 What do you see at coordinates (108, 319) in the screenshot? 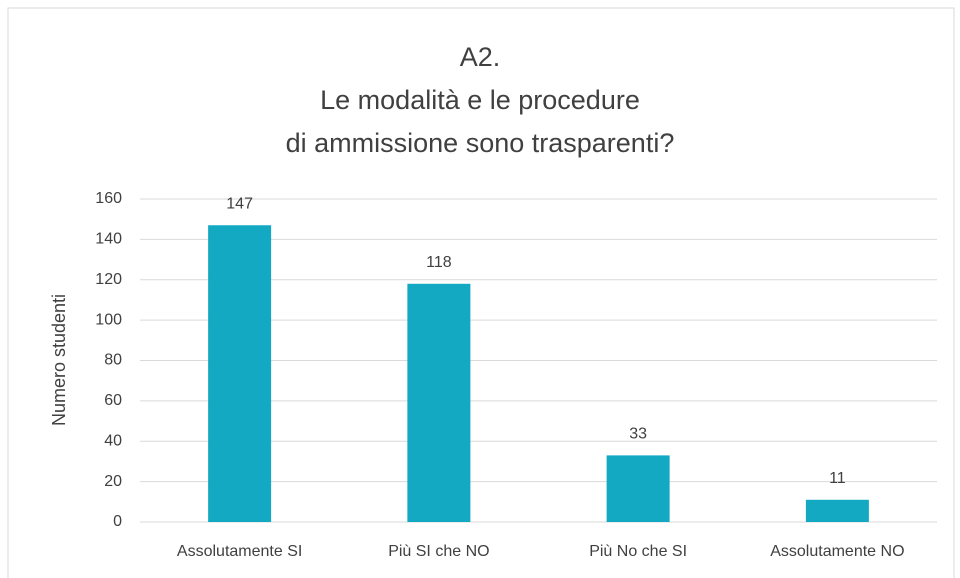
I see `y-tick-label: 100` at bounding box center [108, 319].